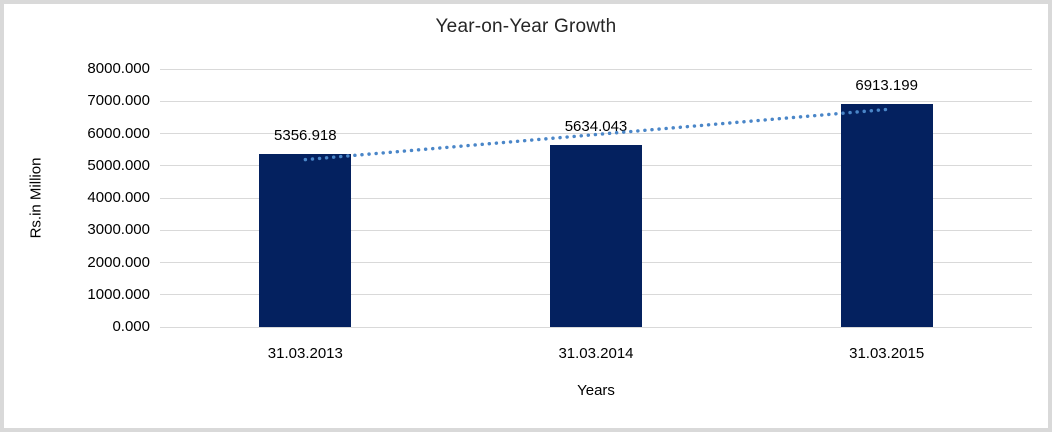 The image size is (1052, 432). I want to click on bar-31.03.2015, so click(886, 215).